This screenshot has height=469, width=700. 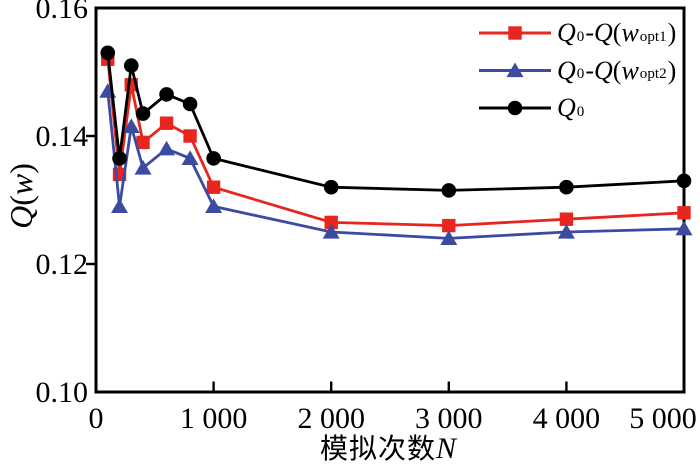 What do you see at coordinates (96, 418) in the screenshot?
I see `x-tick-label: 0` at bounding box center [96, 418].